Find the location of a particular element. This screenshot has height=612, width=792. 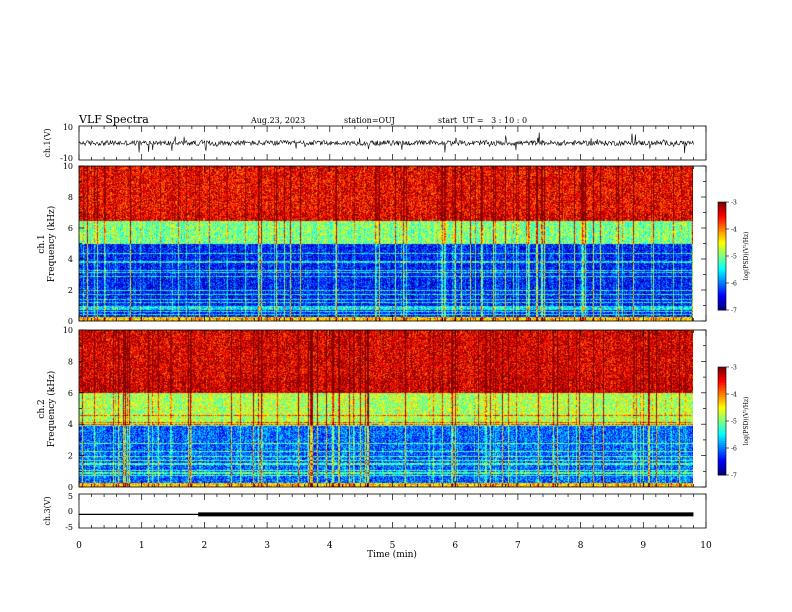

ch3-waveform-ticks is located at coordinates (392, 511).